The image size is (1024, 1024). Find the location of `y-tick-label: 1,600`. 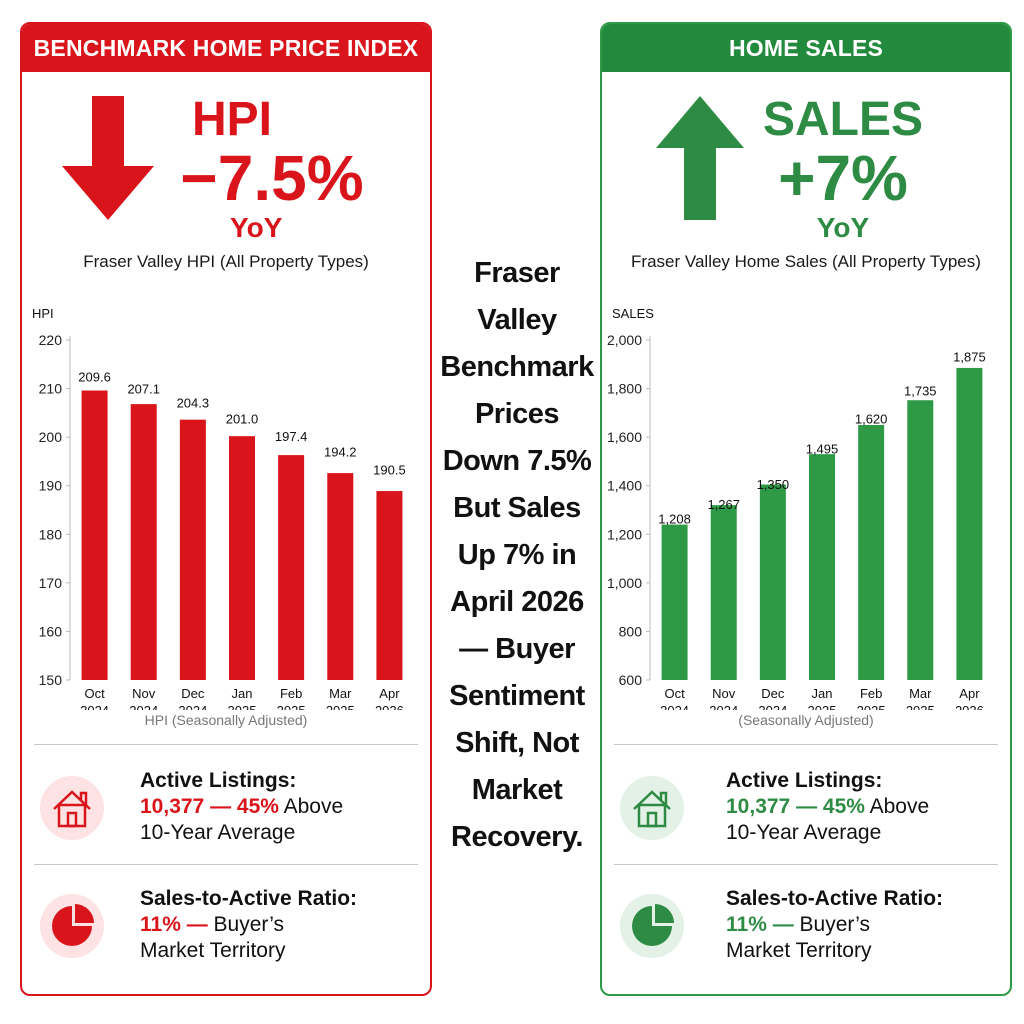

y-tick-label: 1,600 is located at coordinates (624, 437).